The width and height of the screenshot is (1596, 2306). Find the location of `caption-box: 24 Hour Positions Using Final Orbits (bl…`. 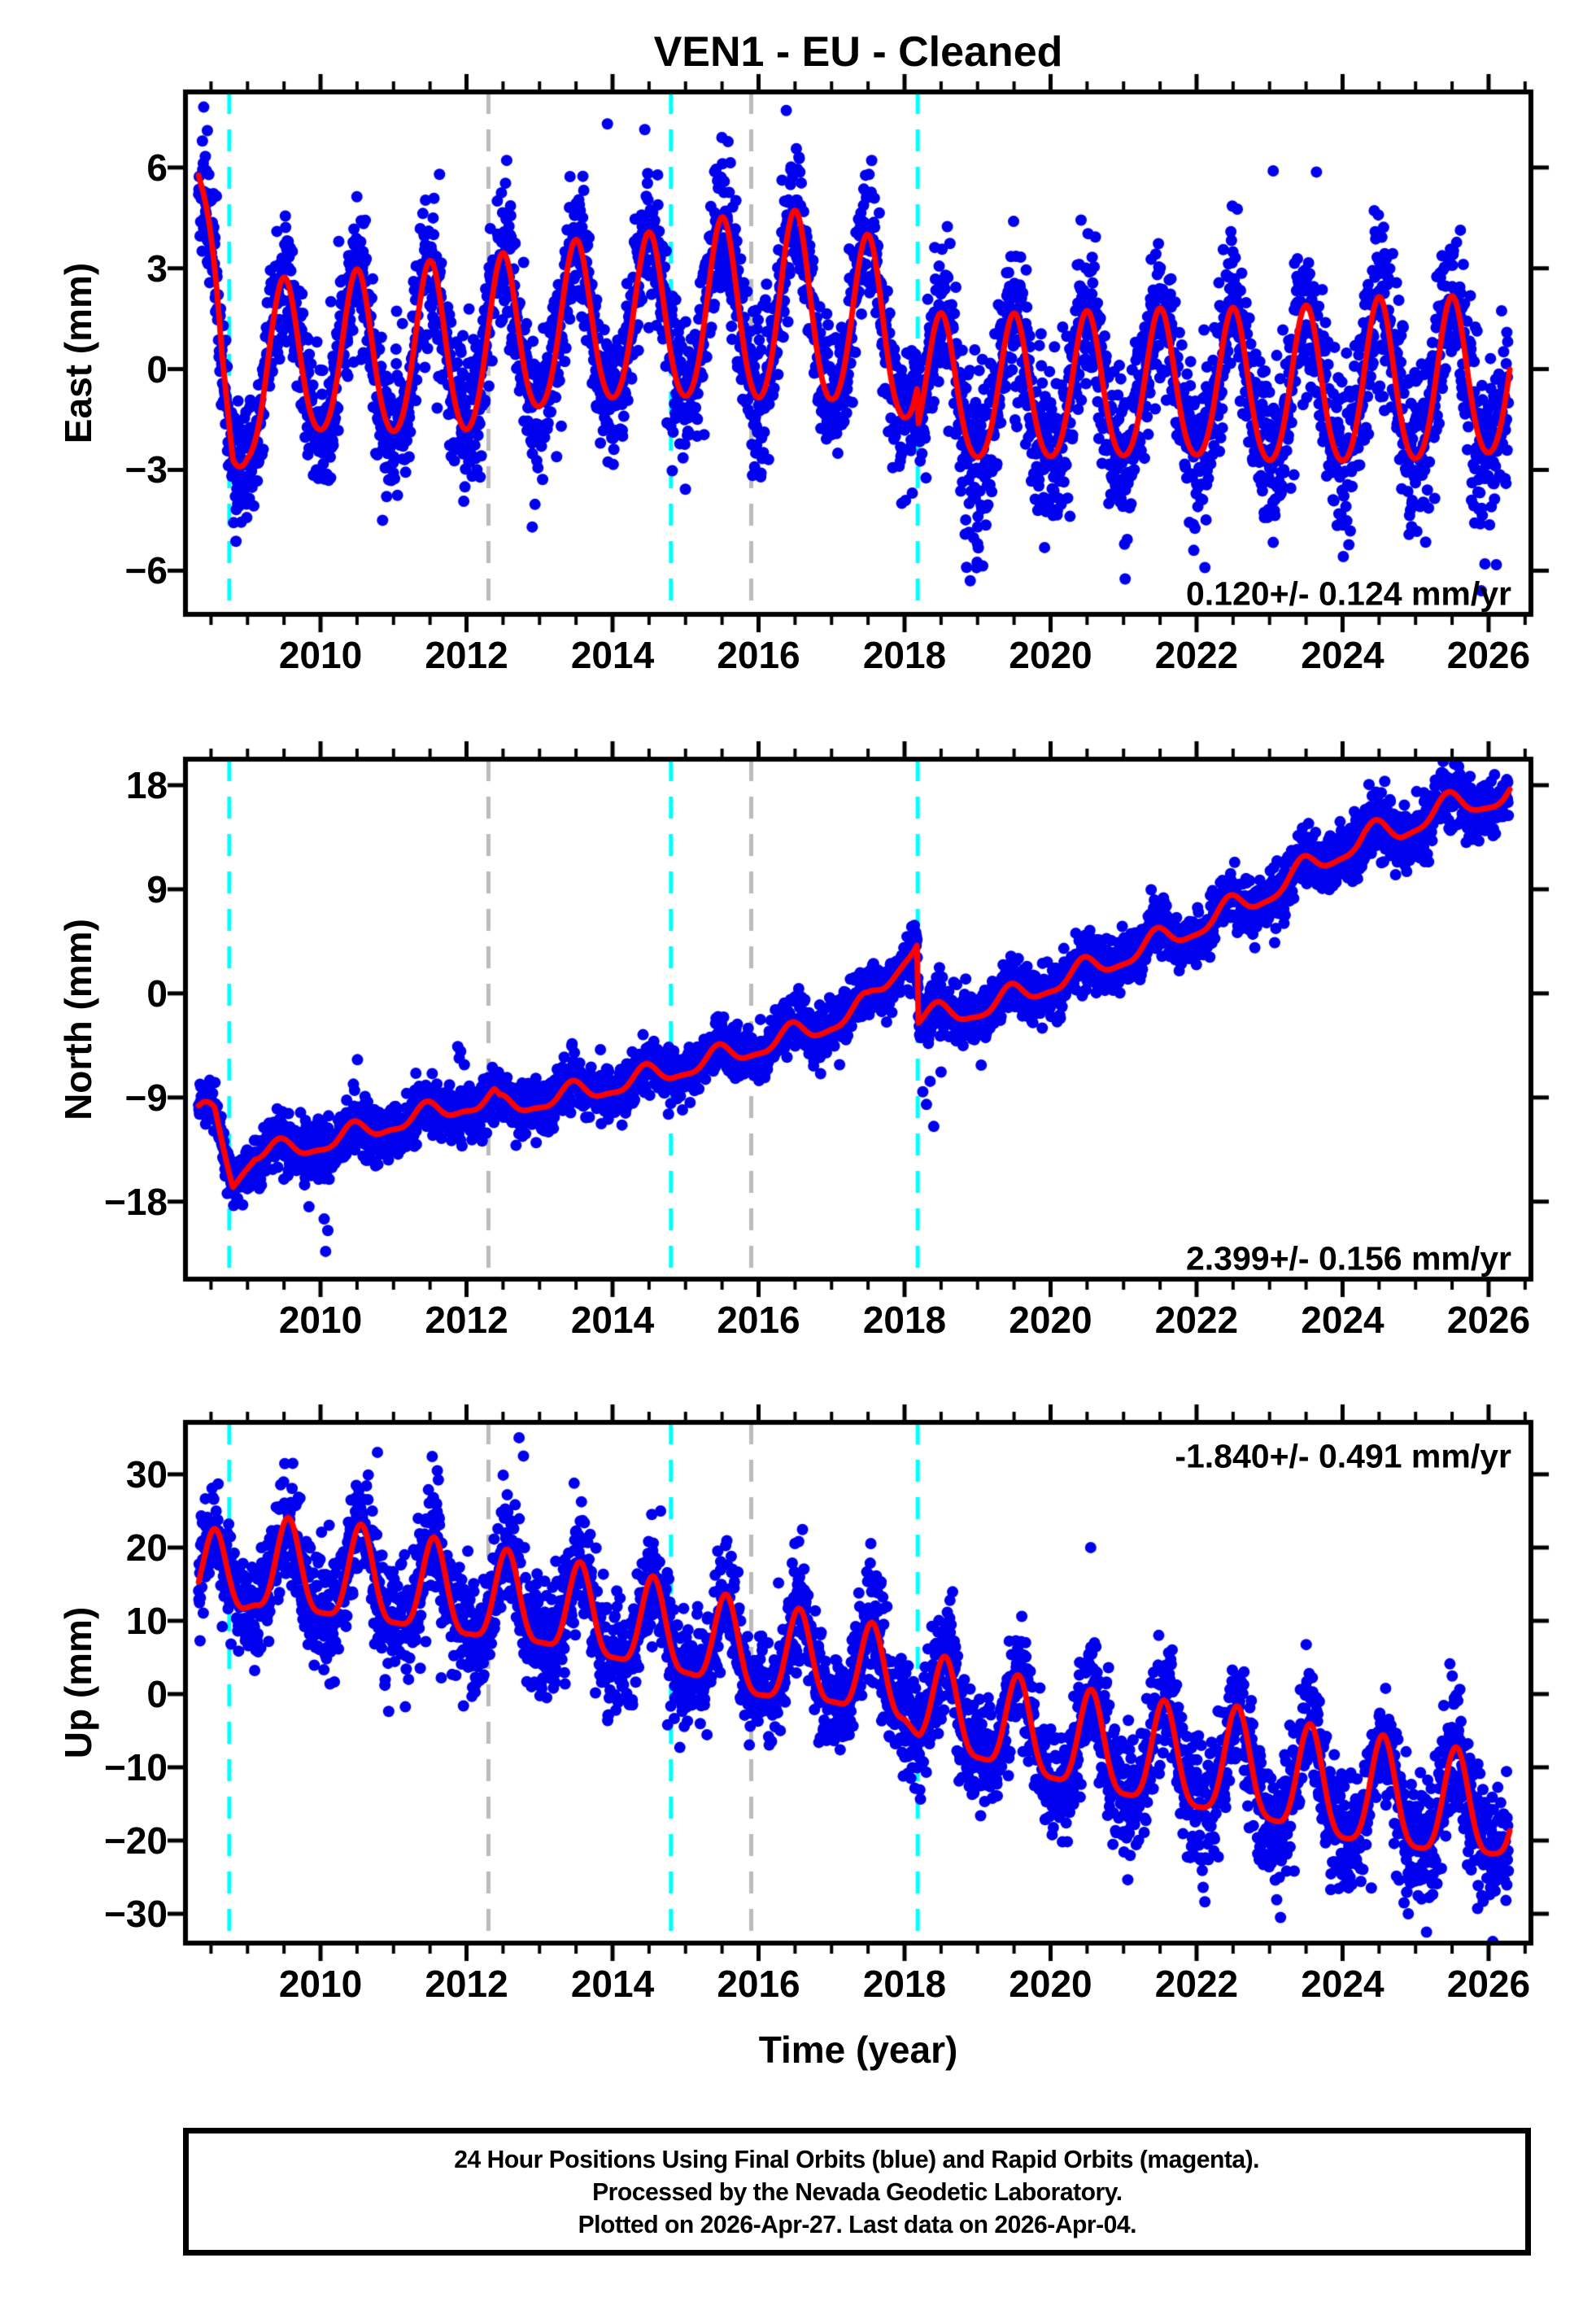

caption-box: 24 Hour Positions Using Final Orbits (bl… is located at coordinates (857, 2192).